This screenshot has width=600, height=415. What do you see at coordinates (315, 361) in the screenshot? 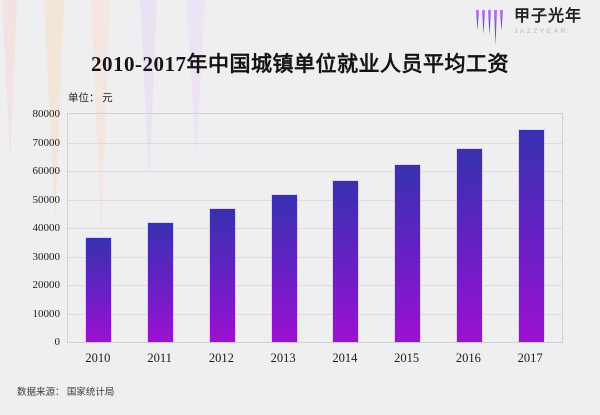
I see `x-axis: 2010 2011 2012 2013 2014 2015 2016 2017` at bounding box center [315, 361].